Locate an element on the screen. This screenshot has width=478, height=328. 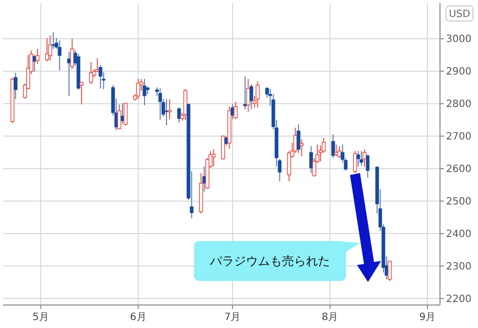
y-tick-label: 2700 is located at coordinates (459, 137).